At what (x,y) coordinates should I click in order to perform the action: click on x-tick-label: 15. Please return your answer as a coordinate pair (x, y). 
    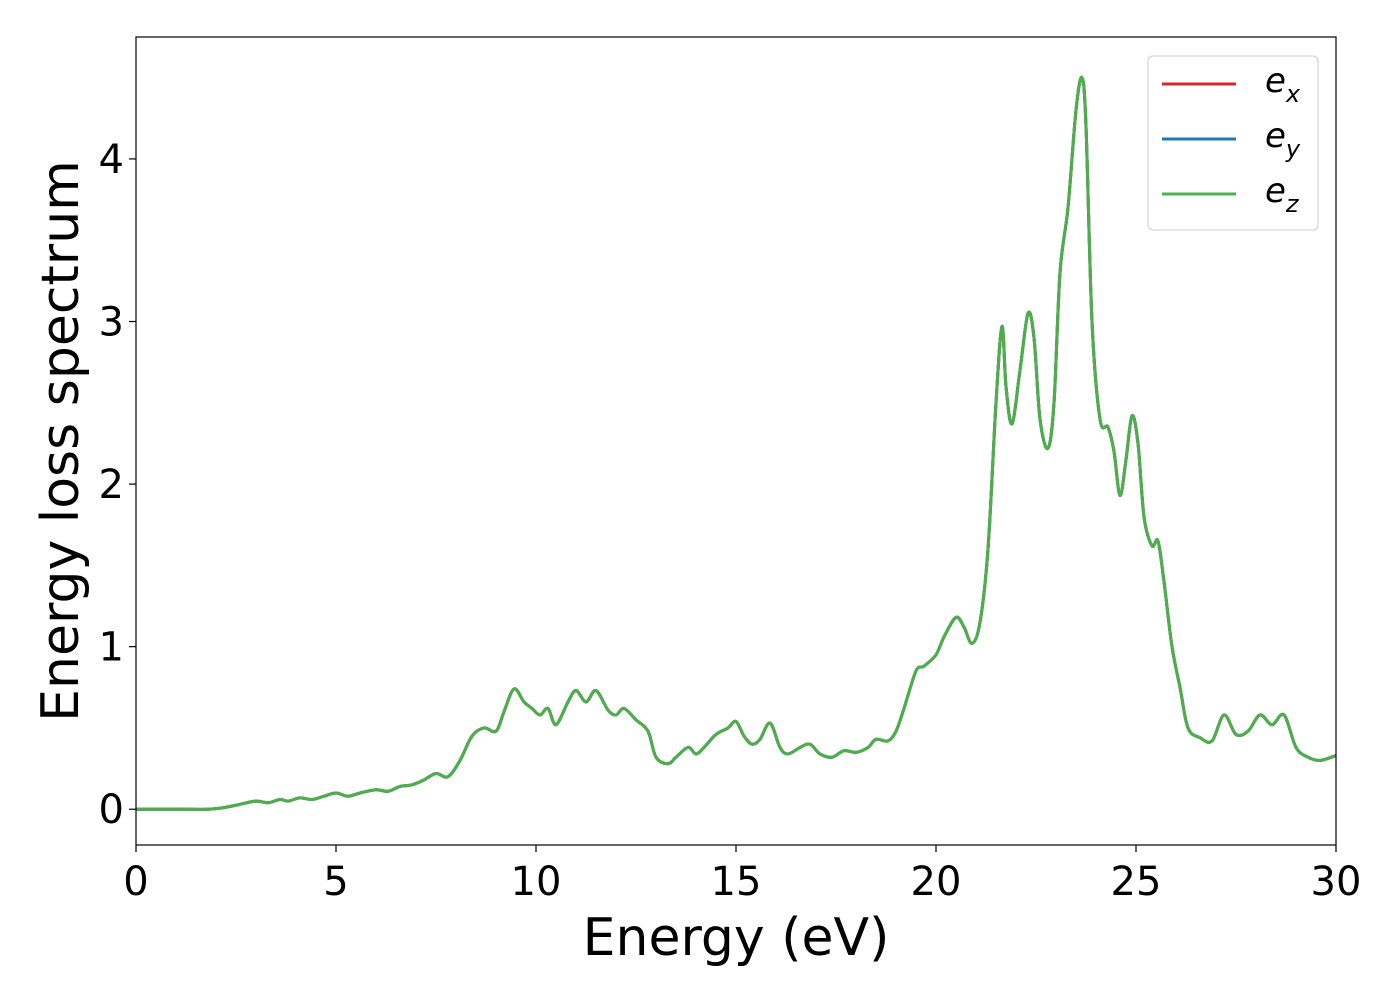
    Looking at the image, I should click on (736, 882).